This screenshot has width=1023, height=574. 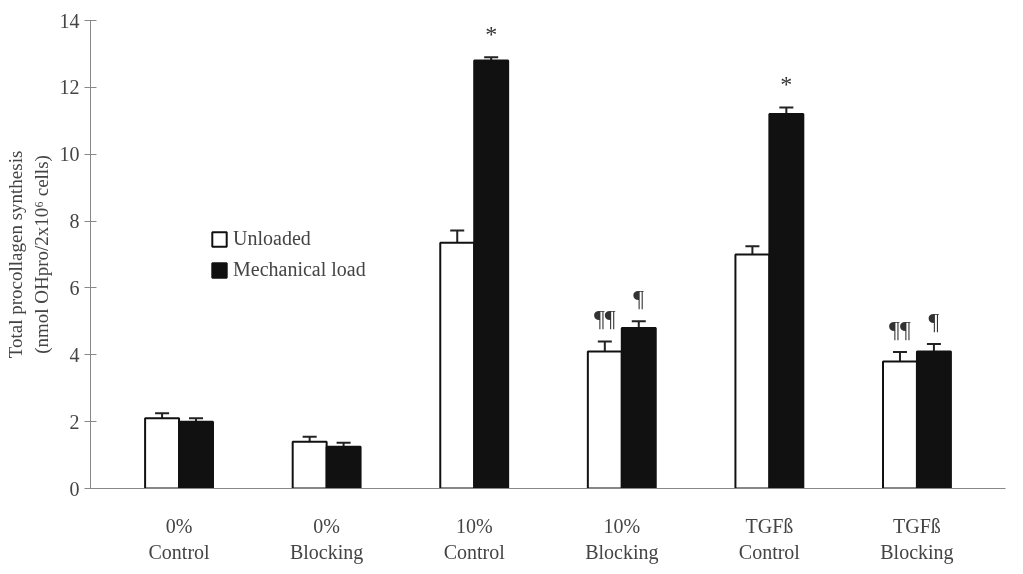 I want to click on legend-label: Unloaded, so click(x=272, y=238).